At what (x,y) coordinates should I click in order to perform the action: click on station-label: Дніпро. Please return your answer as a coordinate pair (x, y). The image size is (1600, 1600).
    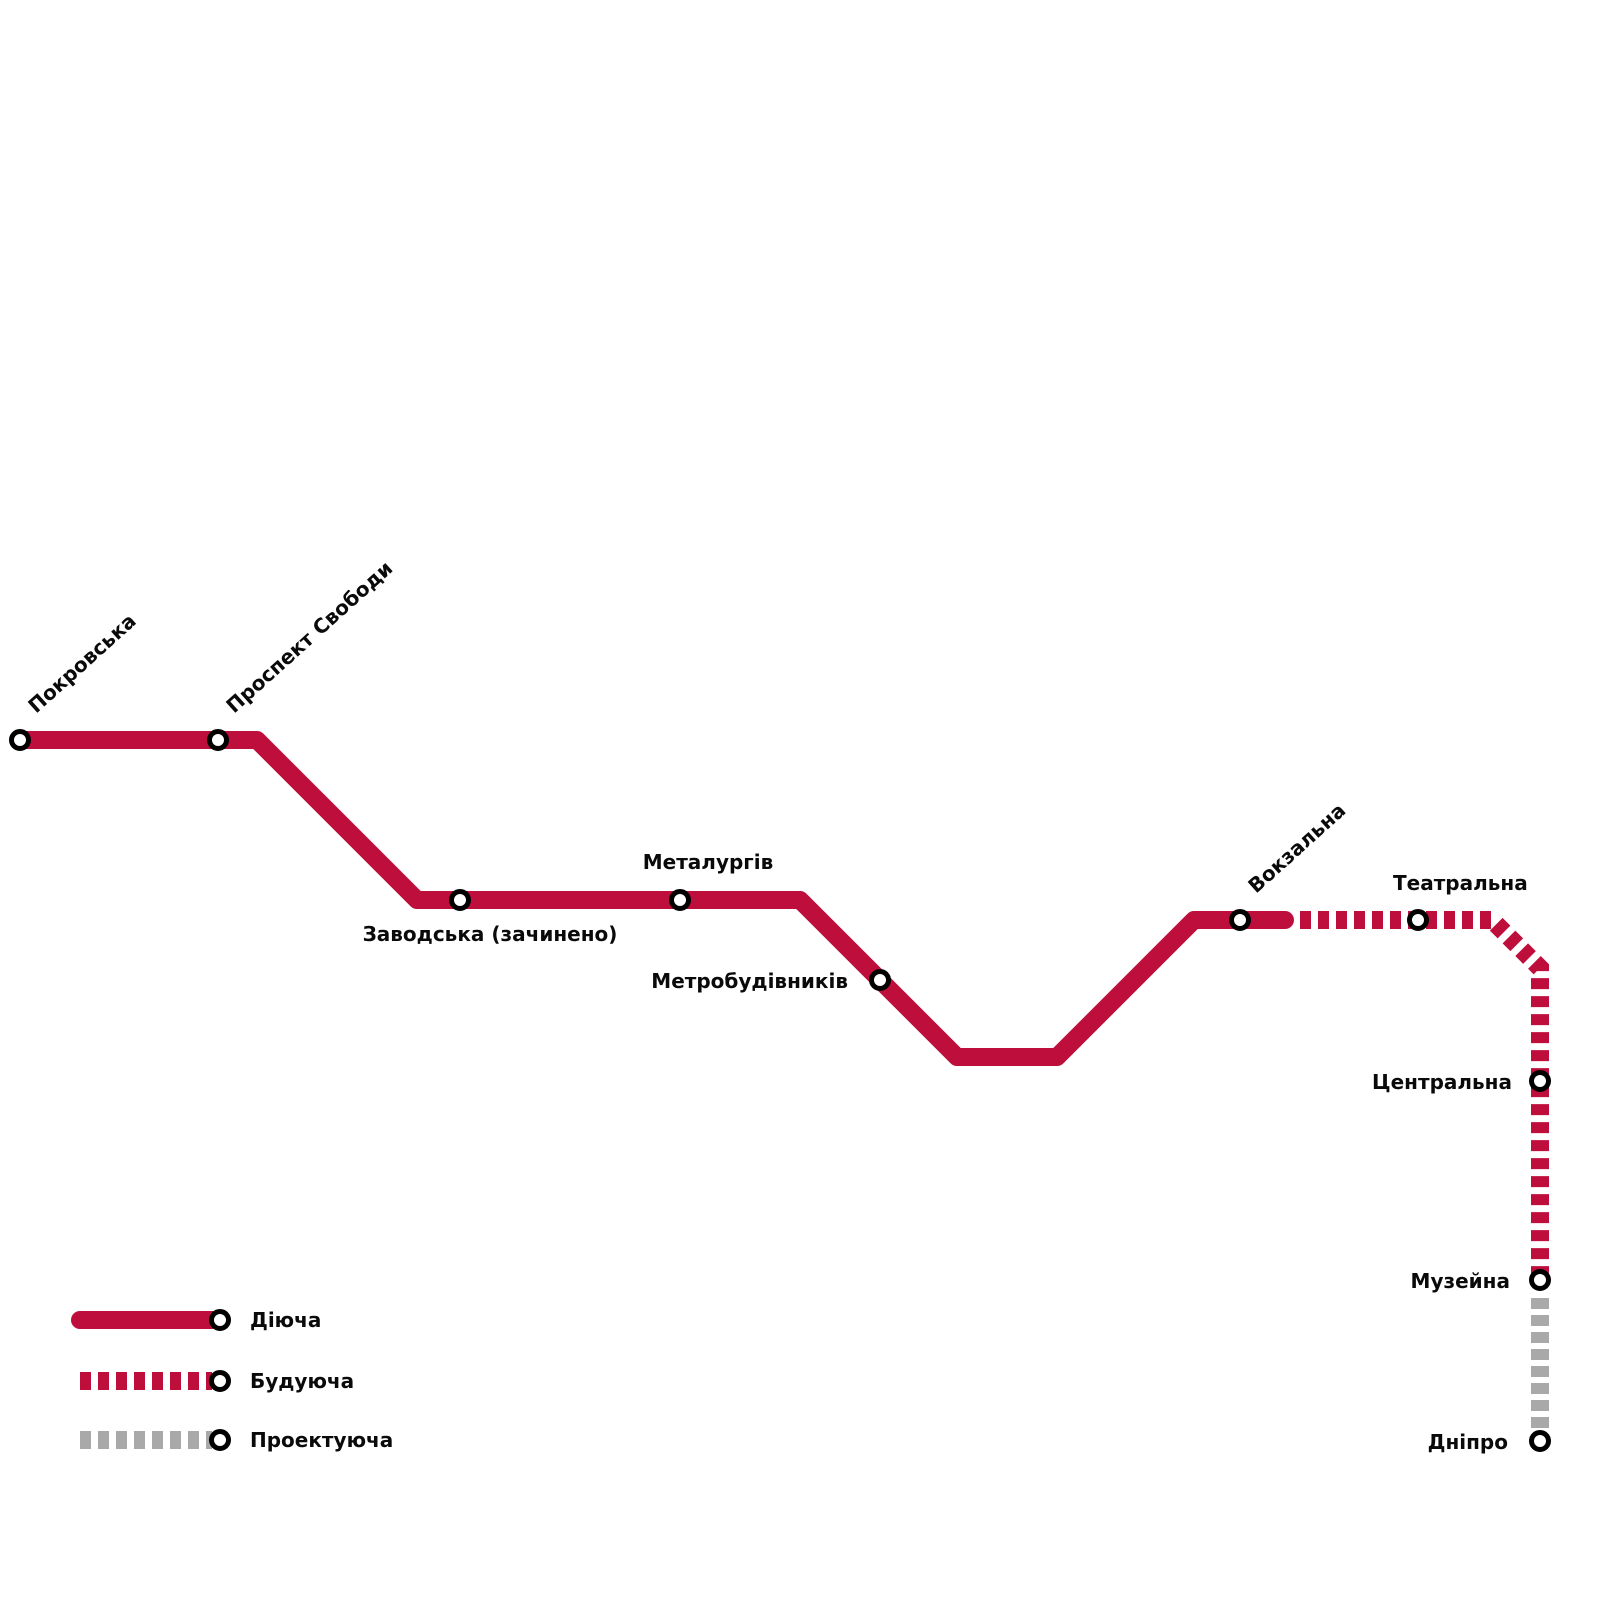
    Looking at the image, I should click on (1468, 1442).